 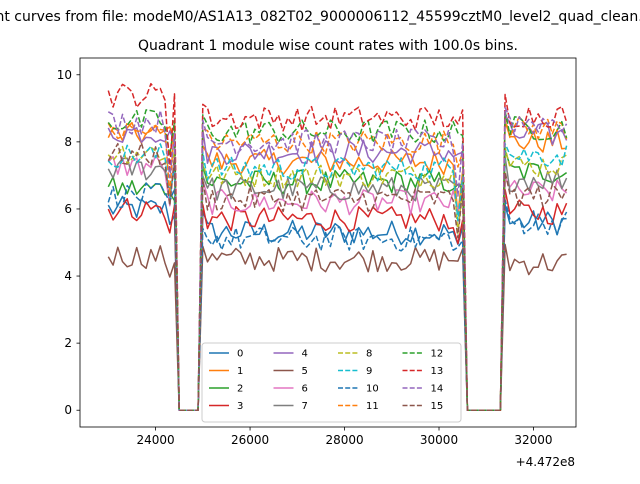 What do you see at coordinates (423, 389) in the screenshot?
I see `legend-item-14: 14` at bounding box center [423, 389].